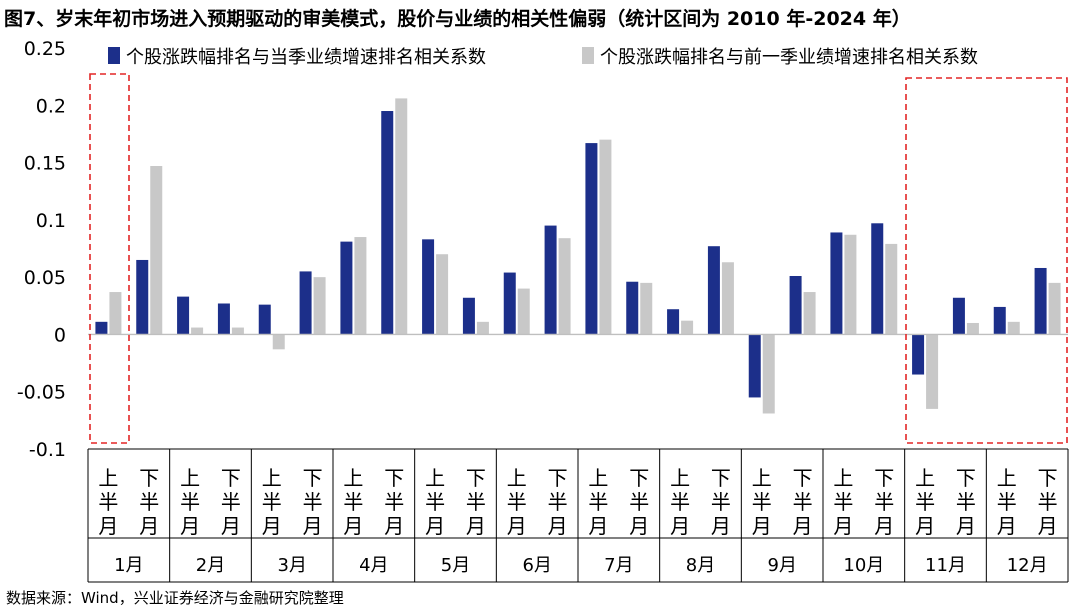 The width and height of the screenshot is (1080, 611). I want to click on y-tick-label: 0.15, so click(45, 164).